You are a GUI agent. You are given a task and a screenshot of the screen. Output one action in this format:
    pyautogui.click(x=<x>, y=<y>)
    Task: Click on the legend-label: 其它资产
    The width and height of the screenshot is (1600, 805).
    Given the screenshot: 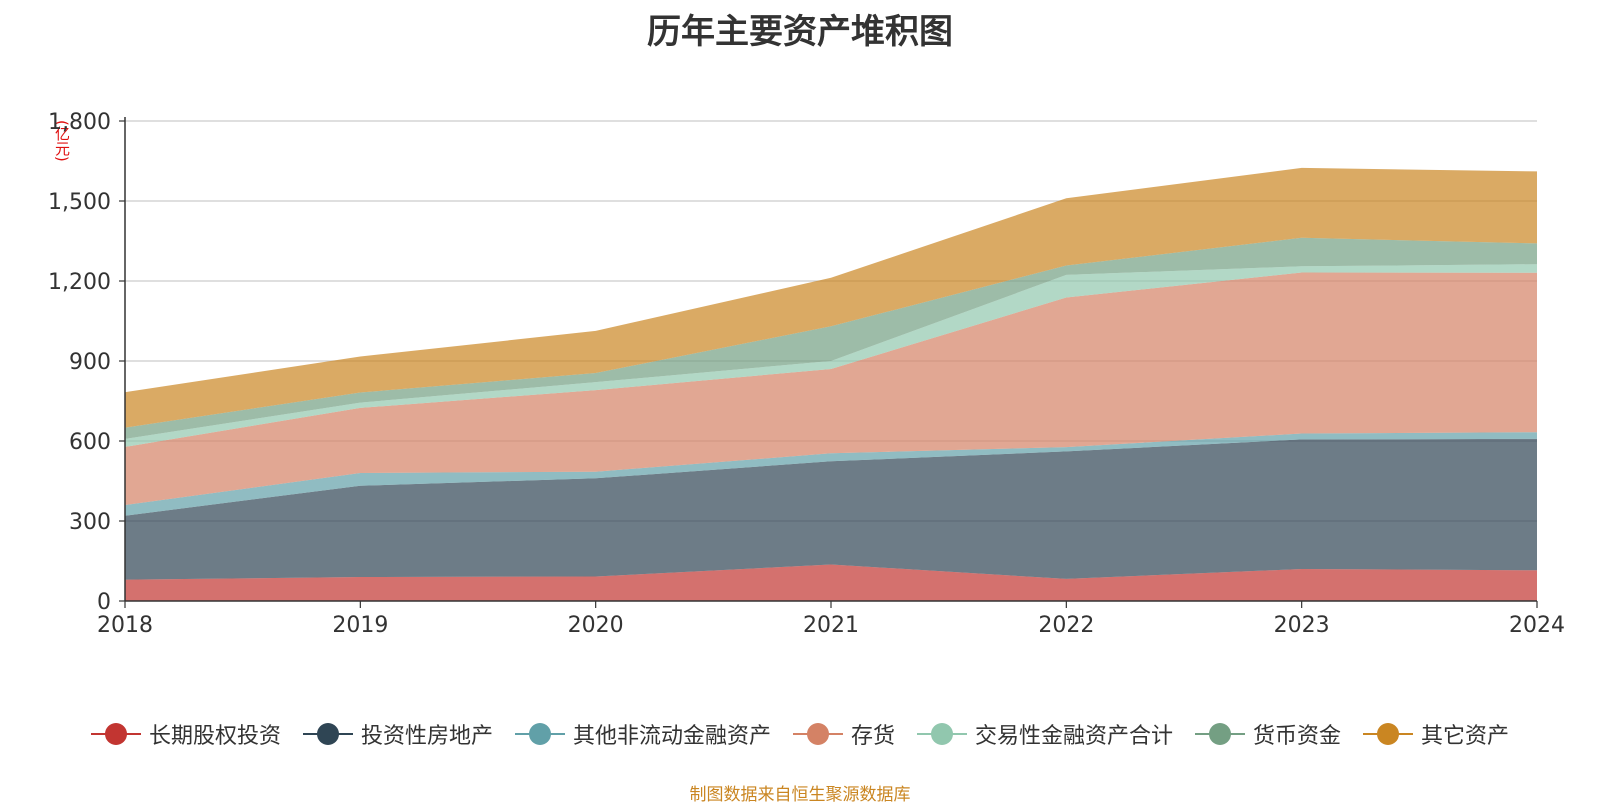 What is the action you would take?
    pyautogui.click(x=1465, y=736)
    